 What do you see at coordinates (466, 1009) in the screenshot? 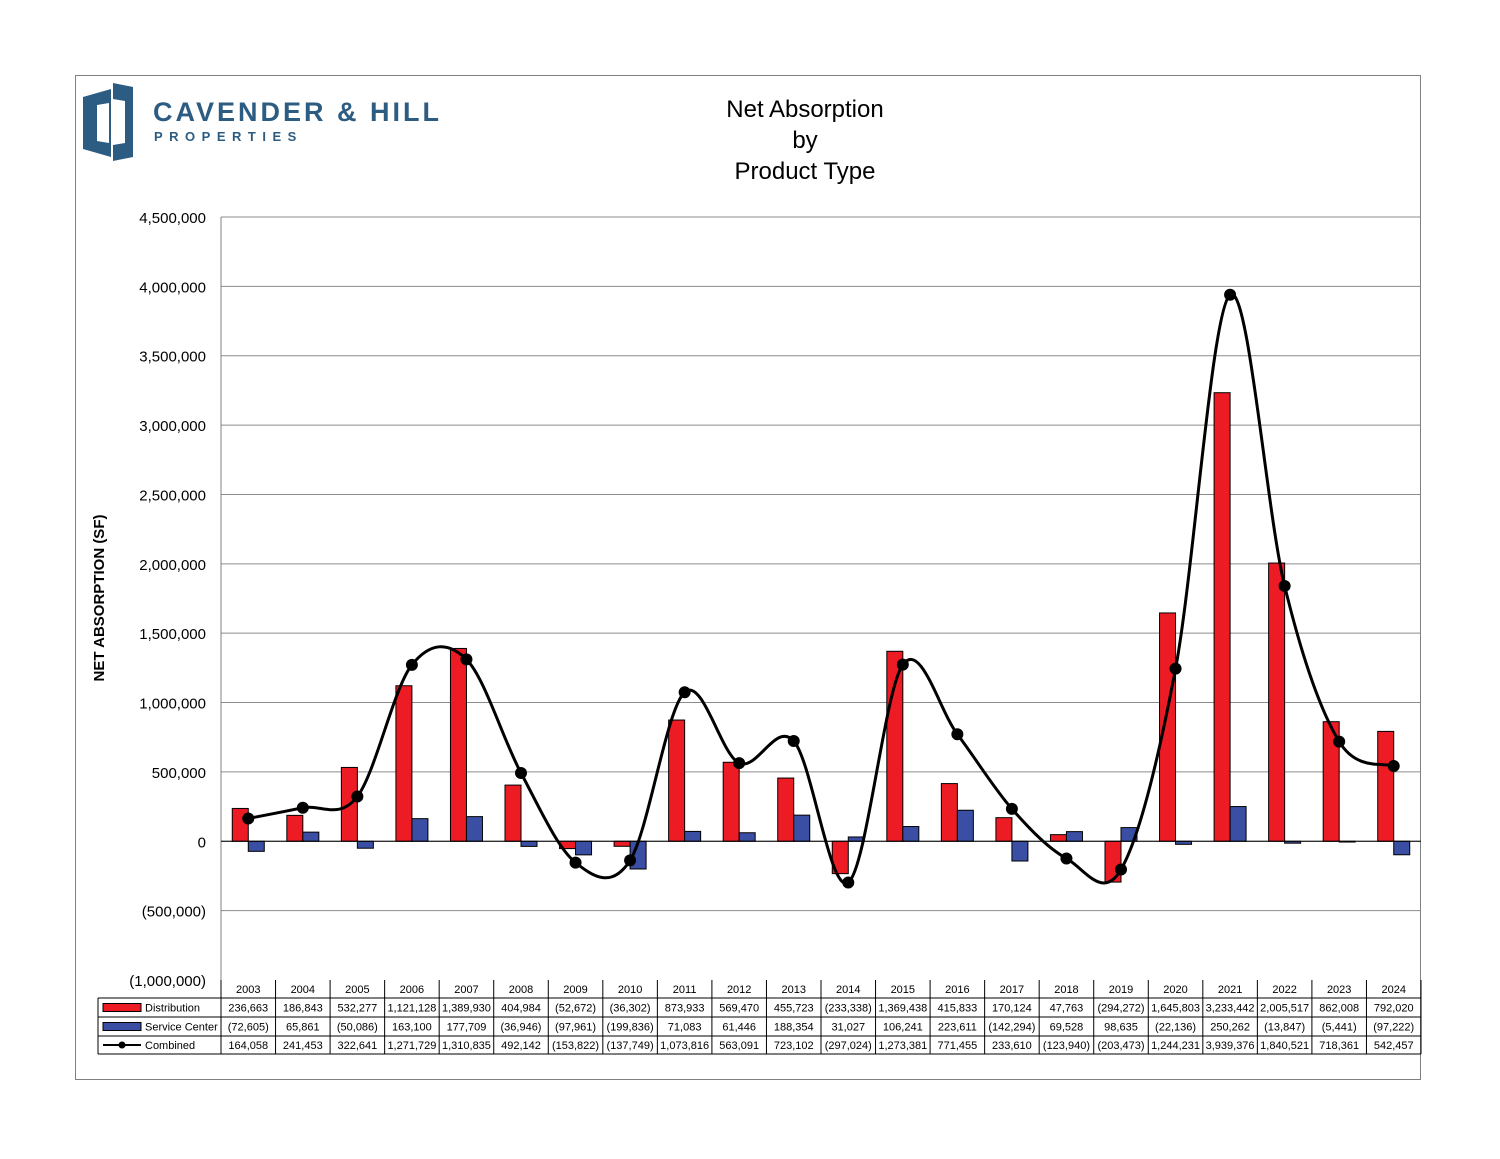
I see `data-label: 1,389,930` at bounding box center [466, 1009].